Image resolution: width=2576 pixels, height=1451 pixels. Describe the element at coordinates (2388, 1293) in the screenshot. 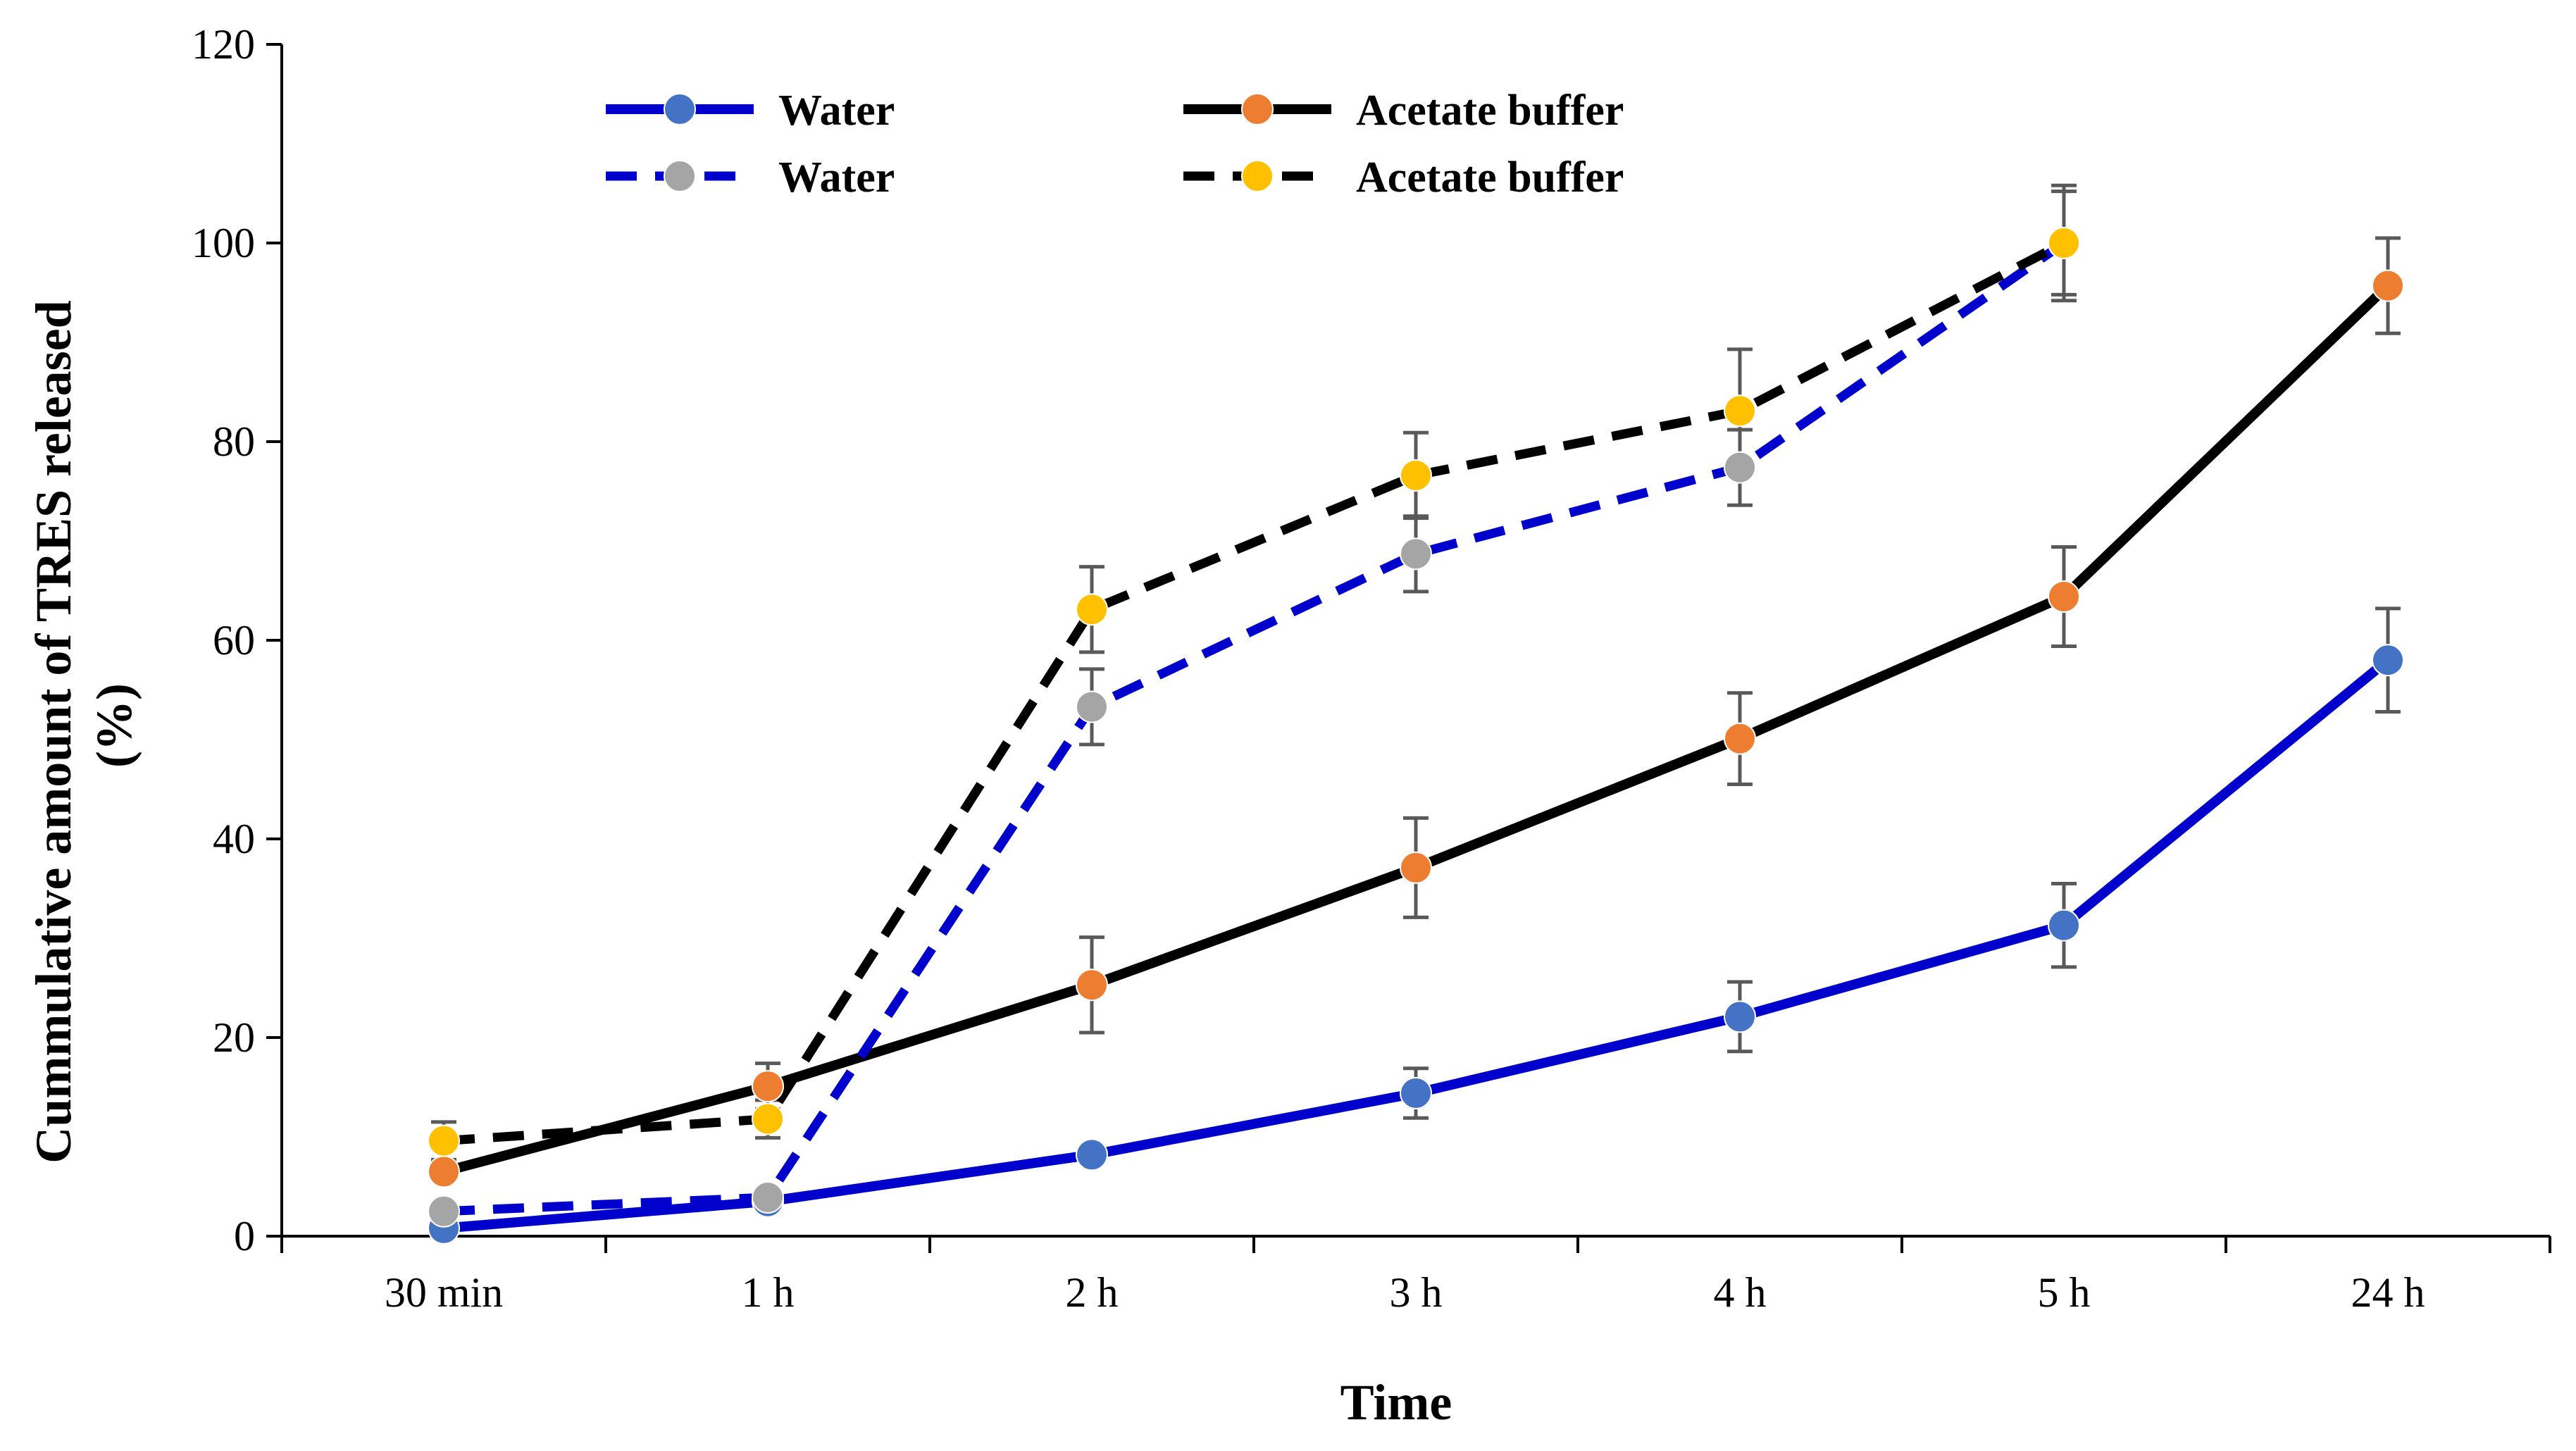

I see `x-tick-label: 24 h` at that location.